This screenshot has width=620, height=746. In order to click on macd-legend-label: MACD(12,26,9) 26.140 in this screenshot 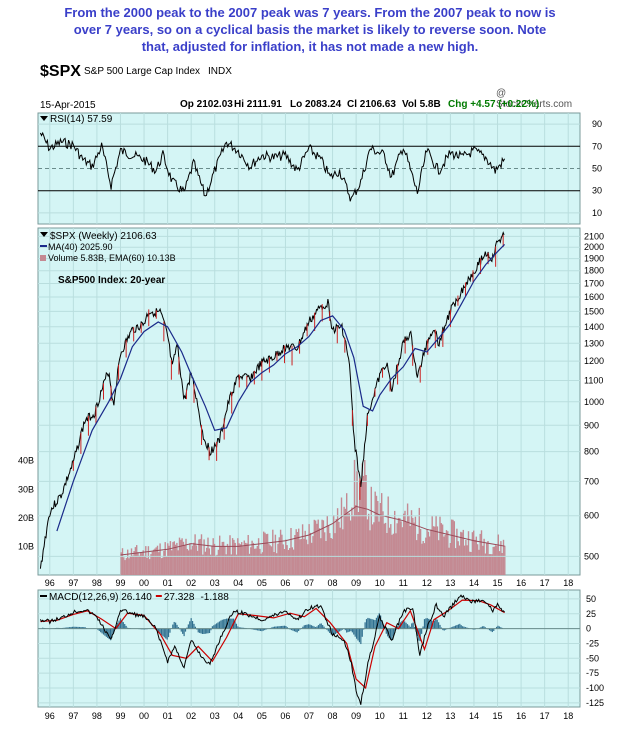, I will do `click(100, 597)`.